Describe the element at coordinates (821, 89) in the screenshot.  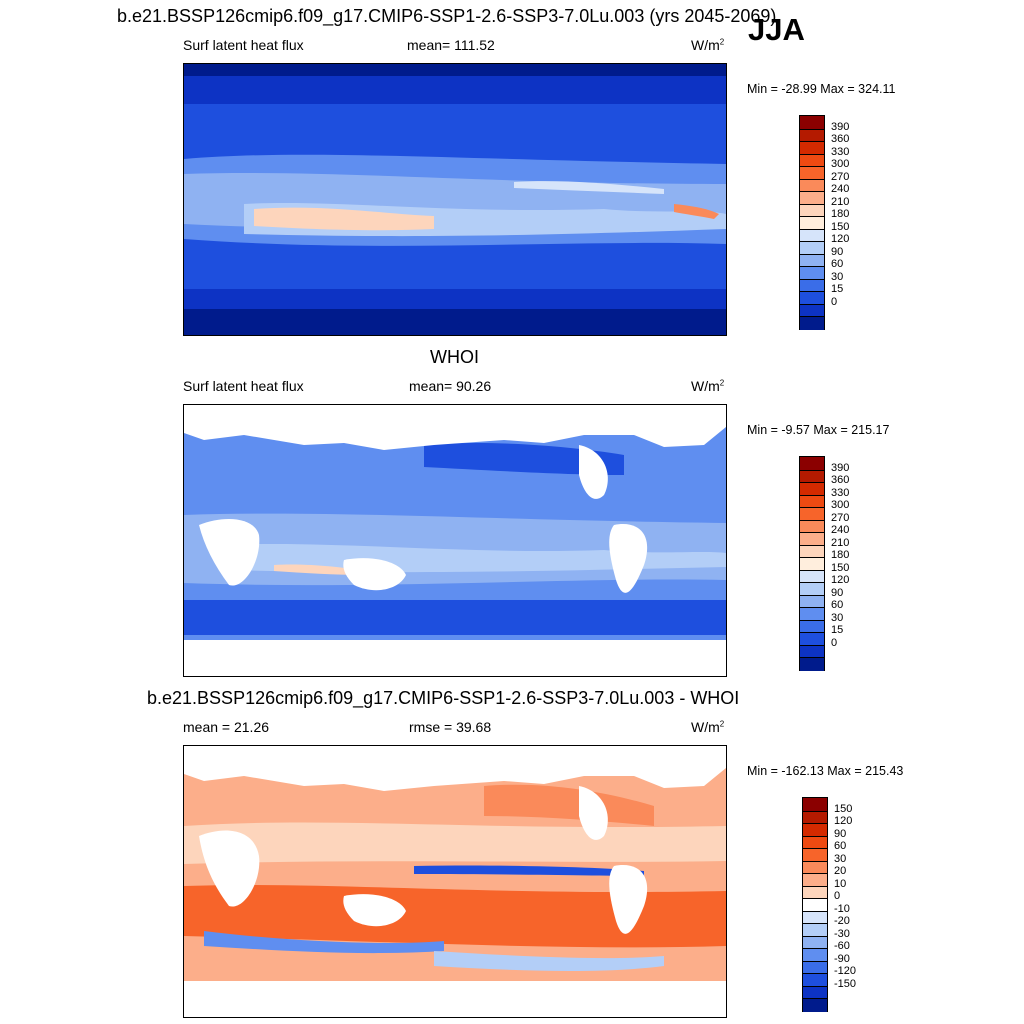
I see `panel1-minmax: Min = -28.99 Max = 324.11` at that location.